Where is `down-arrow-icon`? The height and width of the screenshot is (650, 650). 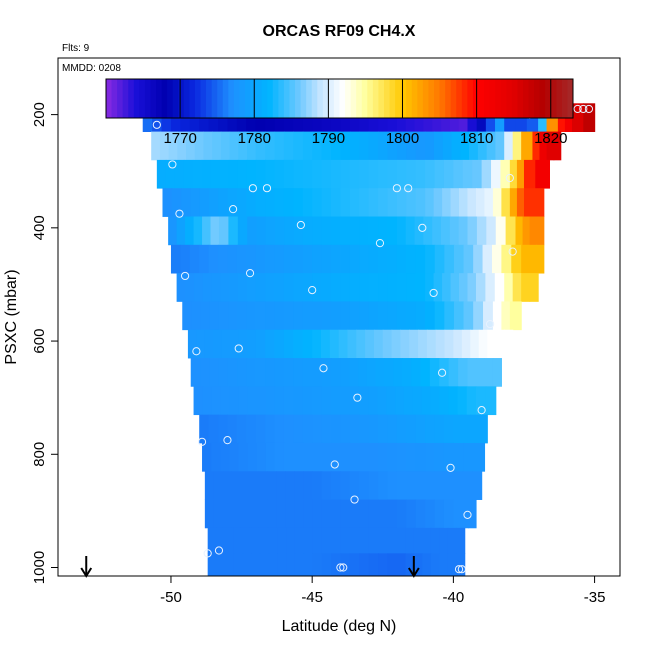 down-arrow-icon is located at coordinates (86, 567).